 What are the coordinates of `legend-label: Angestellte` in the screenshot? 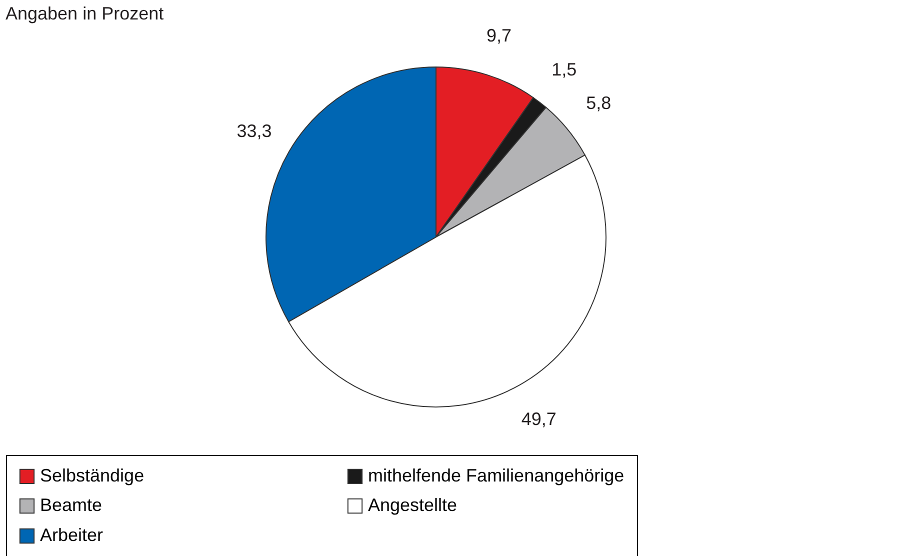 It's located at (413, 505).